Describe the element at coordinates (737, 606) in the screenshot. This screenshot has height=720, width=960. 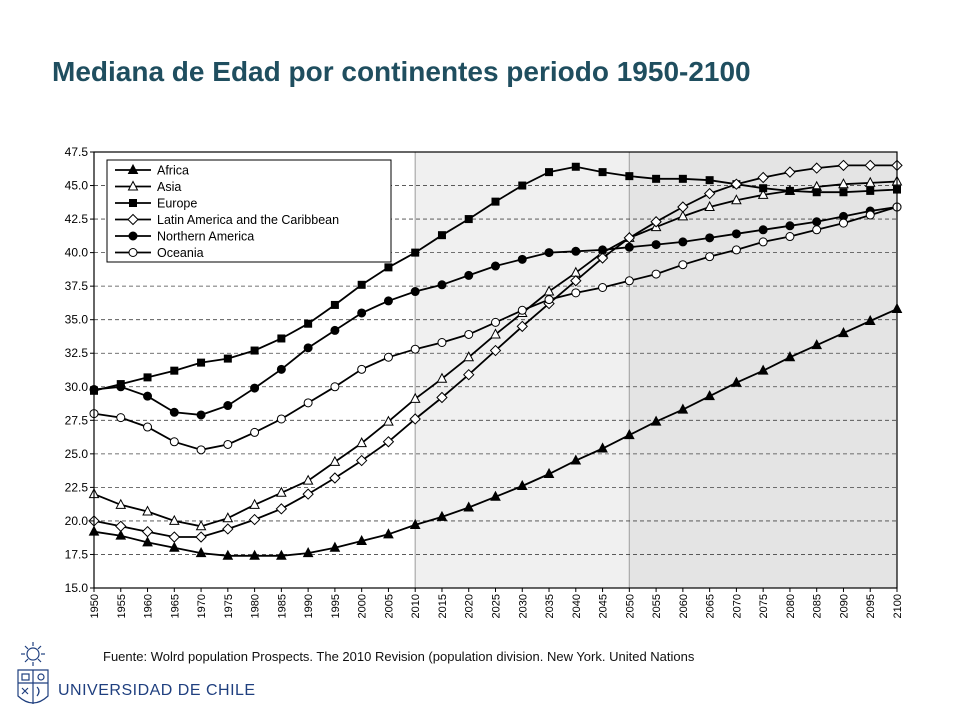
I see `x-tick-label: 2070` at that location.